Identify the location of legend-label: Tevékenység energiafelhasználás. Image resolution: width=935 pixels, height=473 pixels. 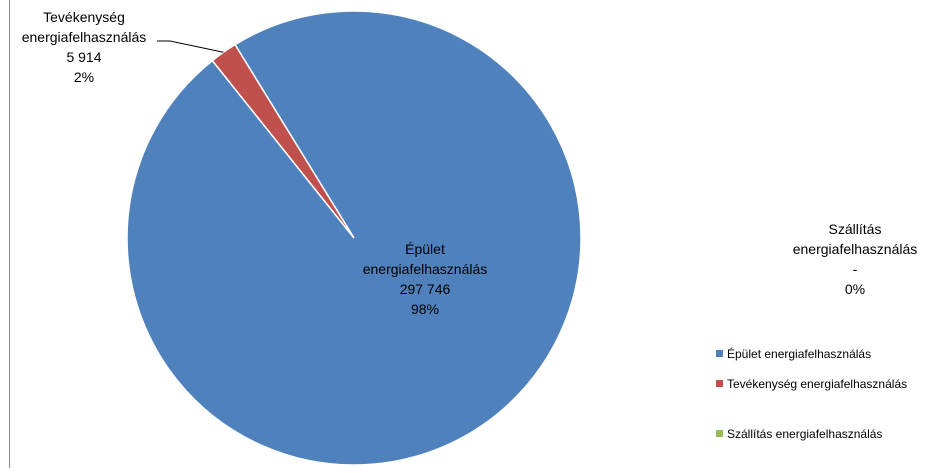
(817, 384).